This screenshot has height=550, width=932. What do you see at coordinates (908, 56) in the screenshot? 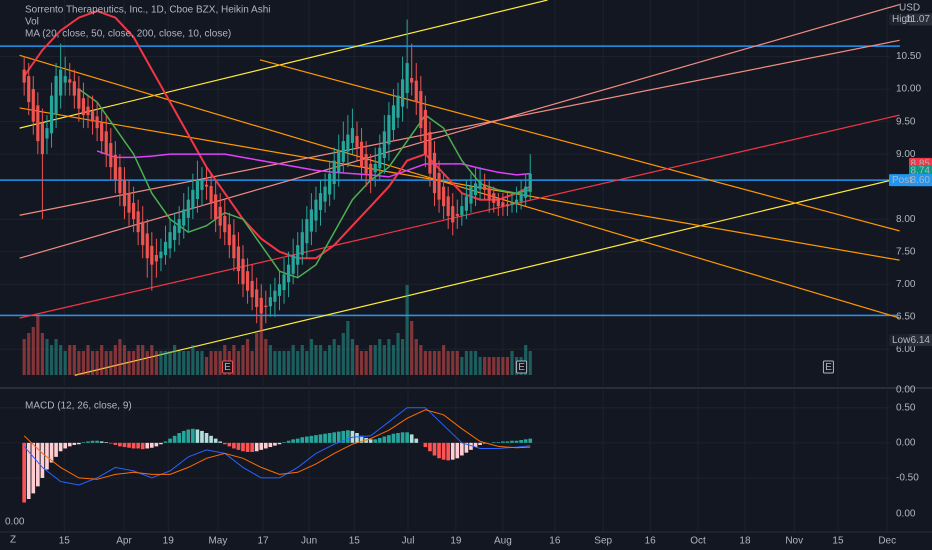
I see `y-tick-label: 10.50` at bounding box center [908, 56].